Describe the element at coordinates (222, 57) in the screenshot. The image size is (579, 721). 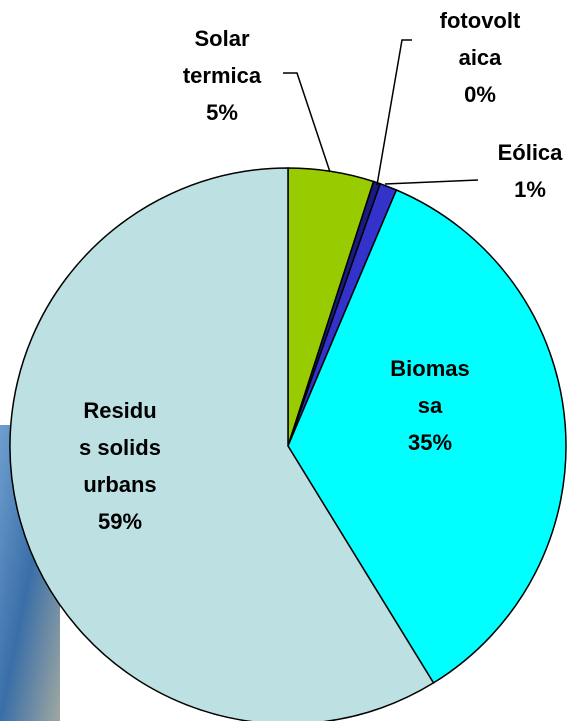
I see `category-label: Solar termica` at that location.